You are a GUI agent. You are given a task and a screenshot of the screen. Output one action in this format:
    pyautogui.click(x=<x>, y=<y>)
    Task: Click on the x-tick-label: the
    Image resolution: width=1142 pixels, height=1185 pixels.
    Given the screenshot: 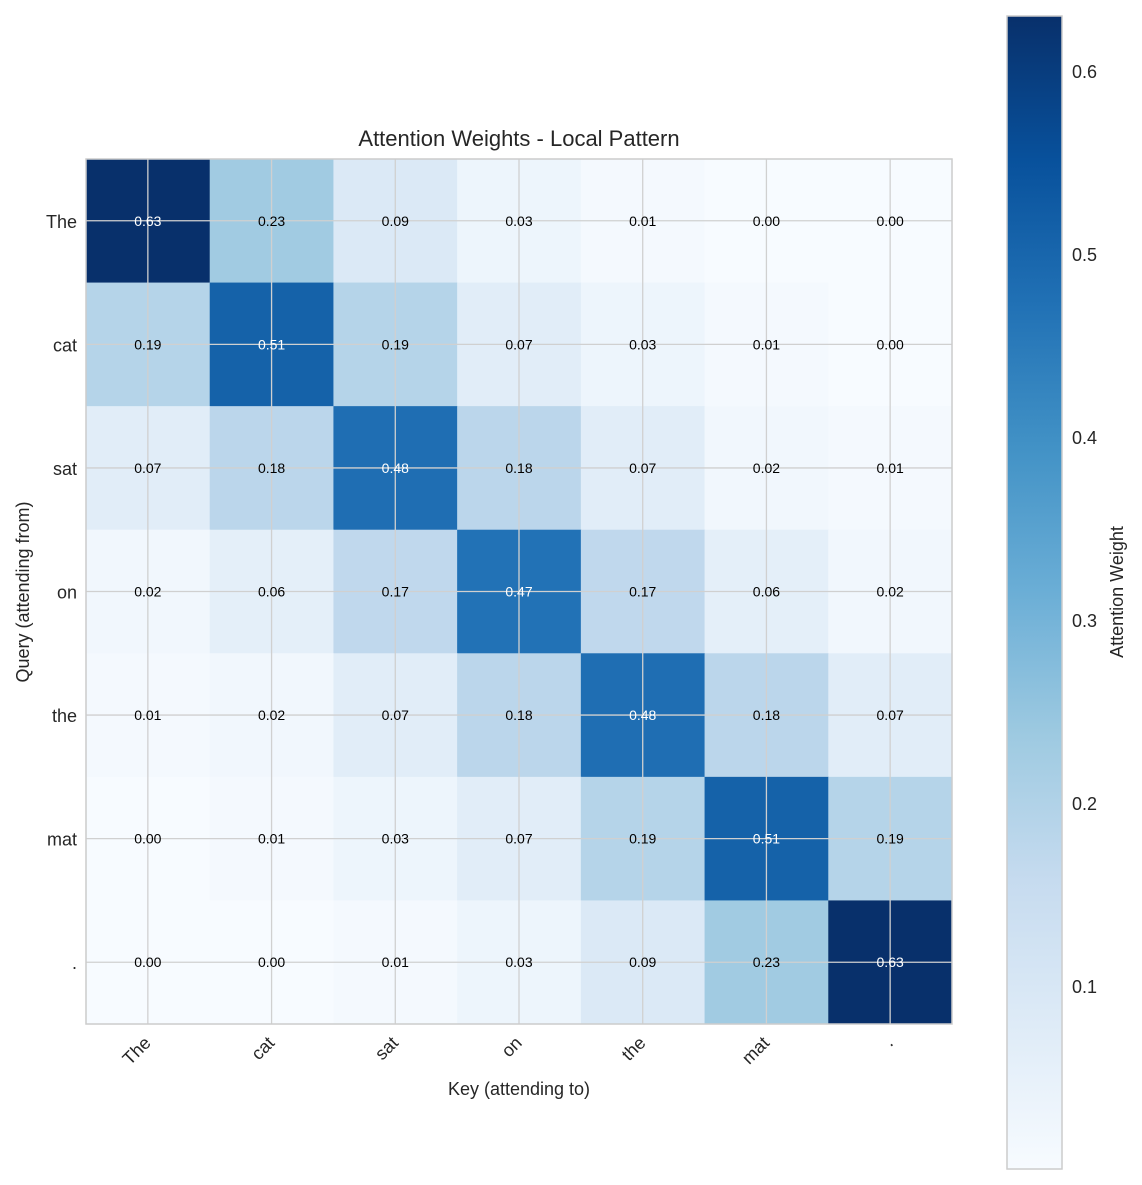 What is the action you would take?
    pyautogui.click(x=634, y=1049)
    